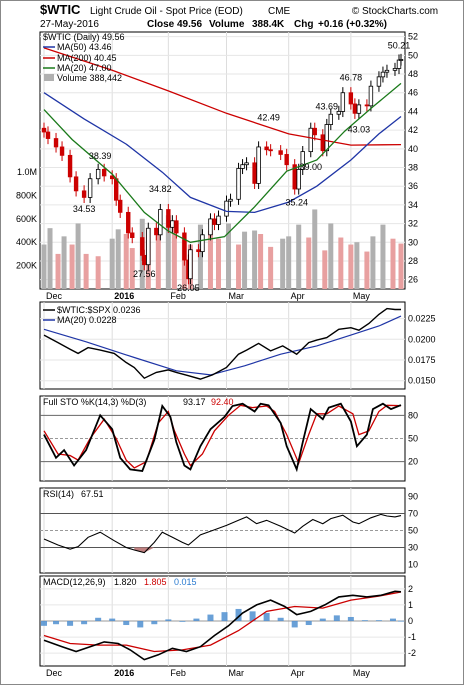 This screenshot has width=464, height=685. Describe the element at coordinates (228, 530) in the screenshot. I see `rsi-panel: 90 70 50 30 10 RSI(14) 67.51` at that location.